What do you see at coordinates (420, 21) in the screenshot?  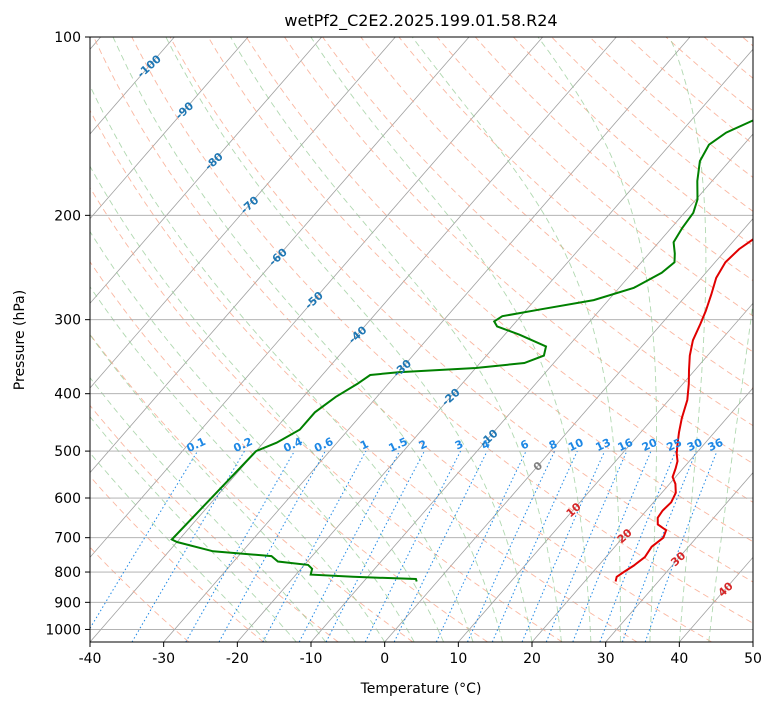 I see `chart-title: wetPf2_C2E2.2025.199.01.58.R24` at bounding box center [420, 21].